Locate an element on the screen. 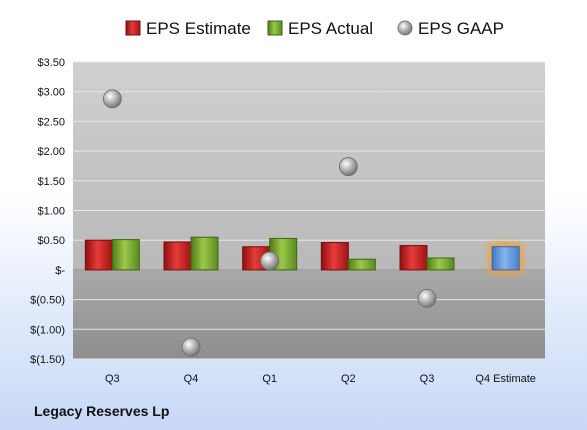 This screenshot has height=430, width=587. y-tick-label: $(0.50) is located at coordinates (47, 301).